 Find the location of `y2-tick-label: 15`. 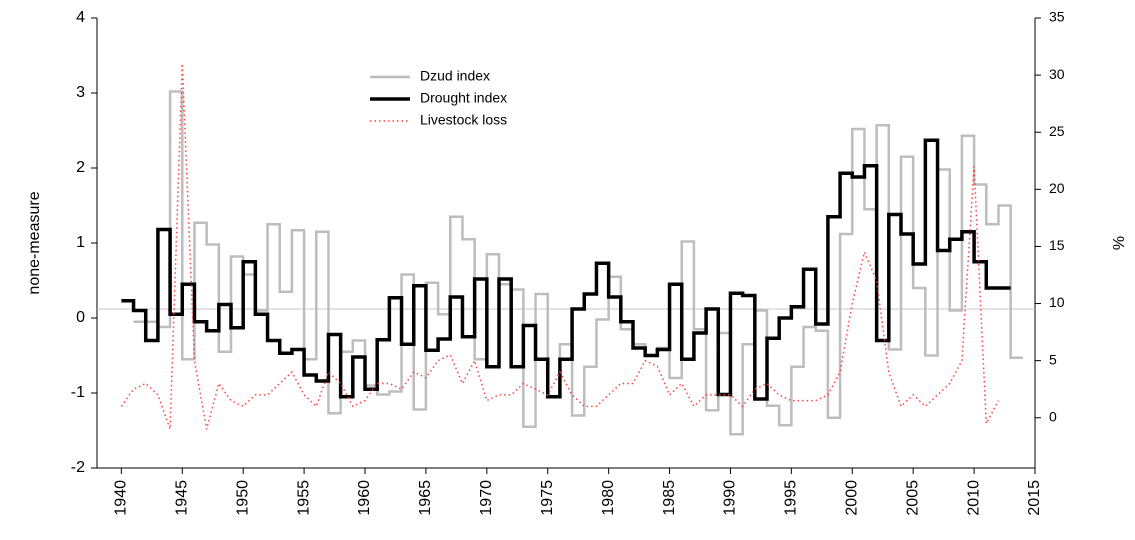

y2-tick-label: 15 is located at coordinates (1057, 245).